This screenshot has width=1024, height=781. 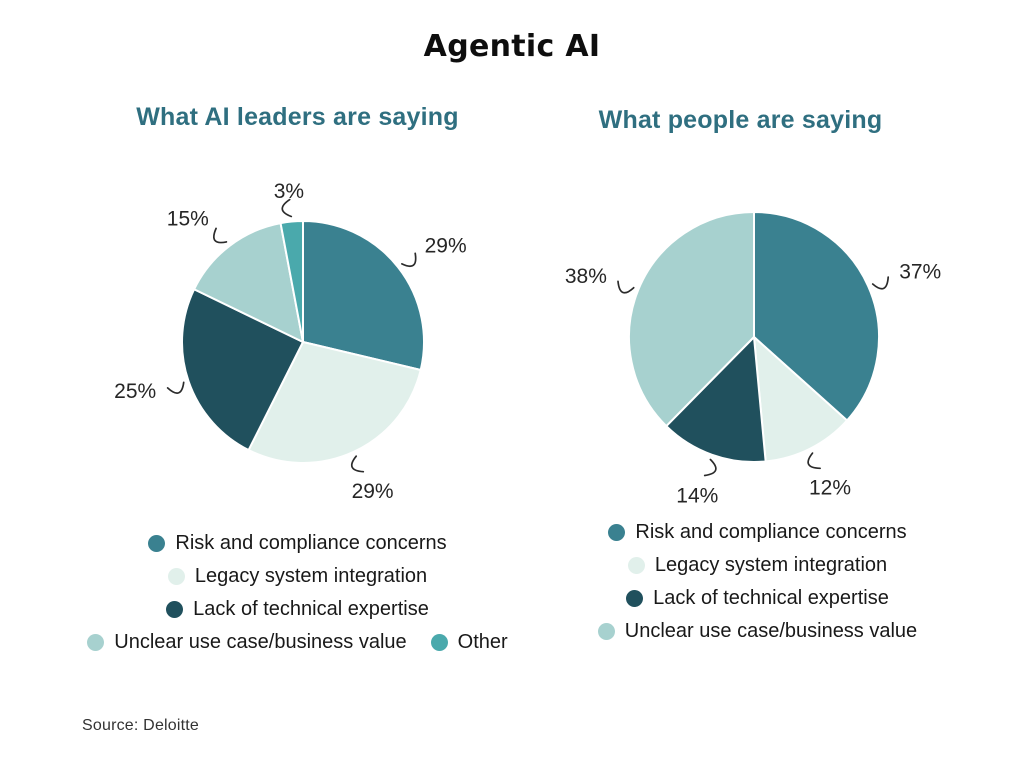 What do you see at coordinates (446, 245) in the screenshot?
I see `slice-value-label-risk: 29%` at bounding box center [446, 245].